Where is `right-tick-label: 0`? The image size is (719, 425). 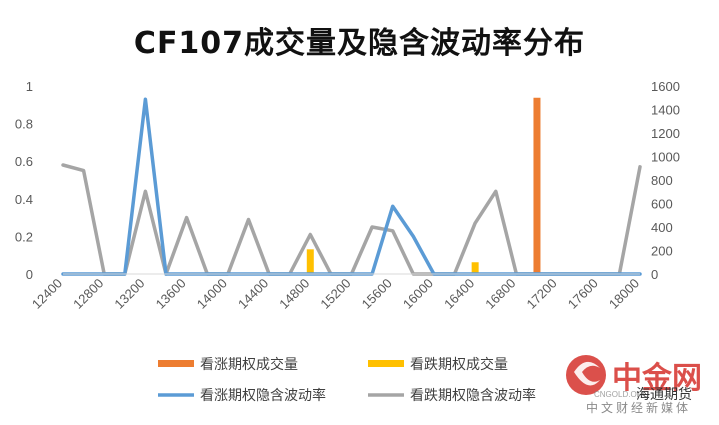 right-tick-label: 0 is located at coordinates (654, 274).